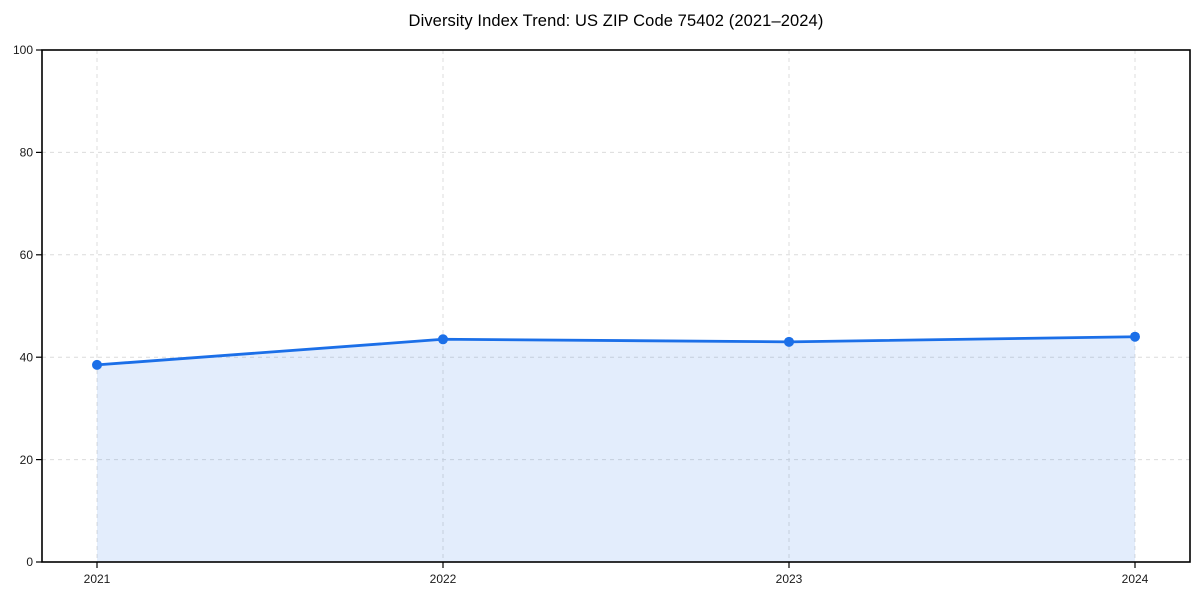  I want to click on y-tick-label: 100, so click(23, 50).